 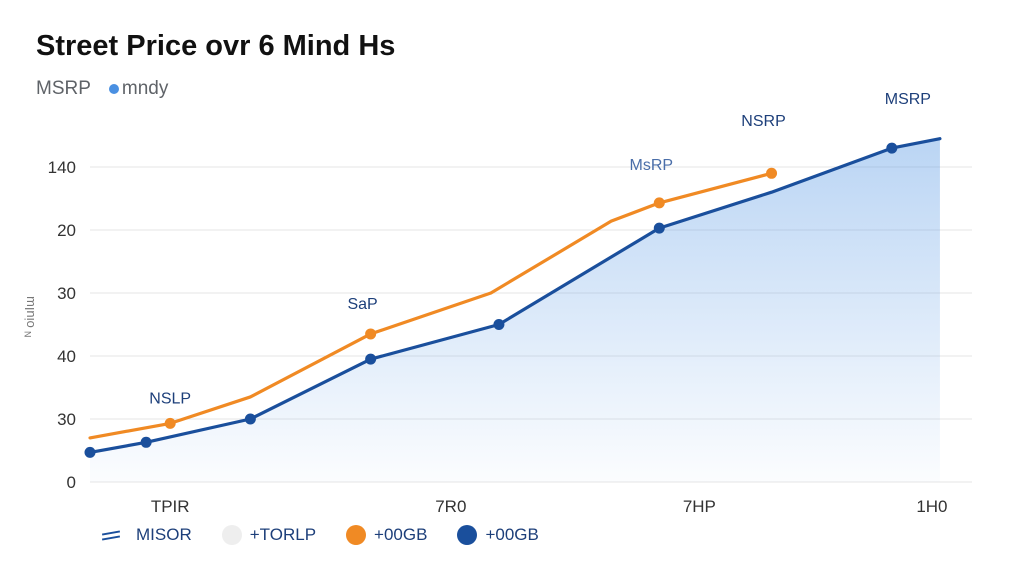 I want to click on data-annotation: MSRP, so click(x=908, y=99).